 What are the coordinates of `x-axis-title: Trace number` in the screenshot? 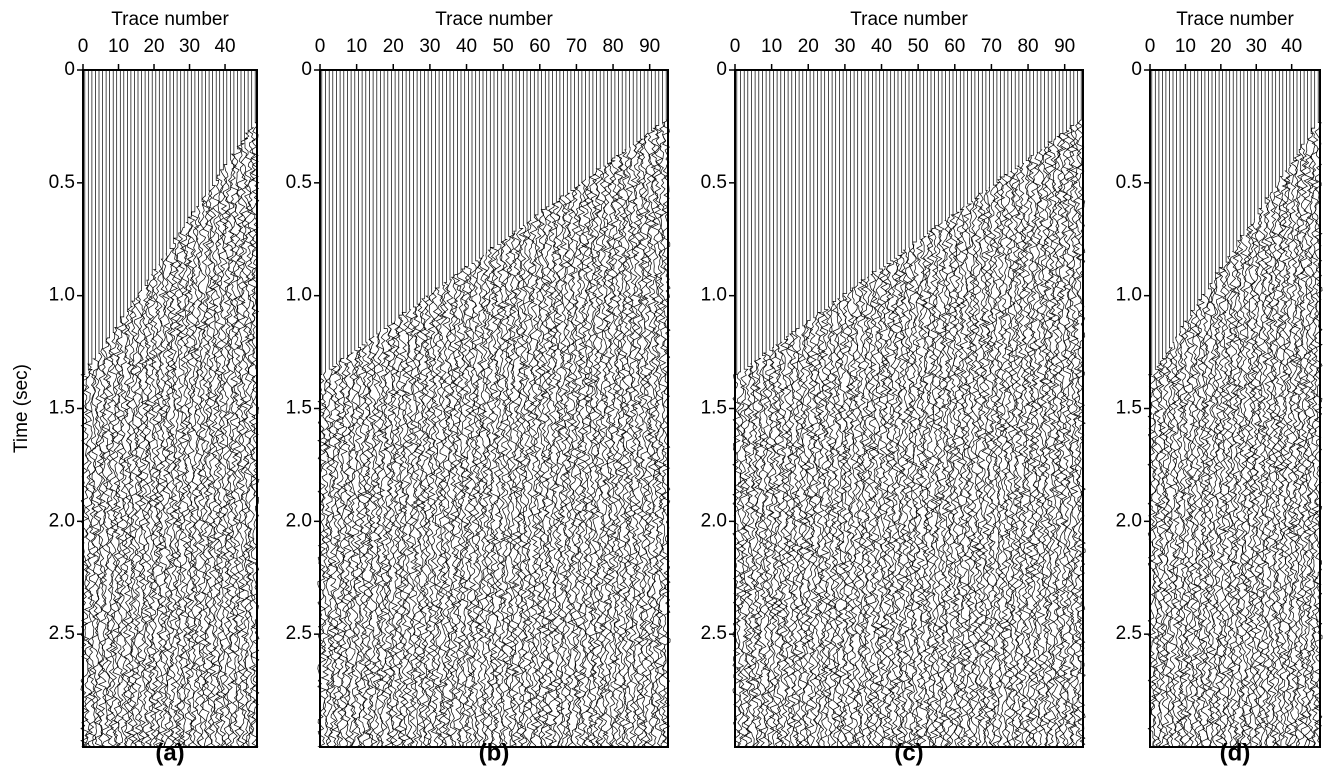 It's located at (1235, 19).